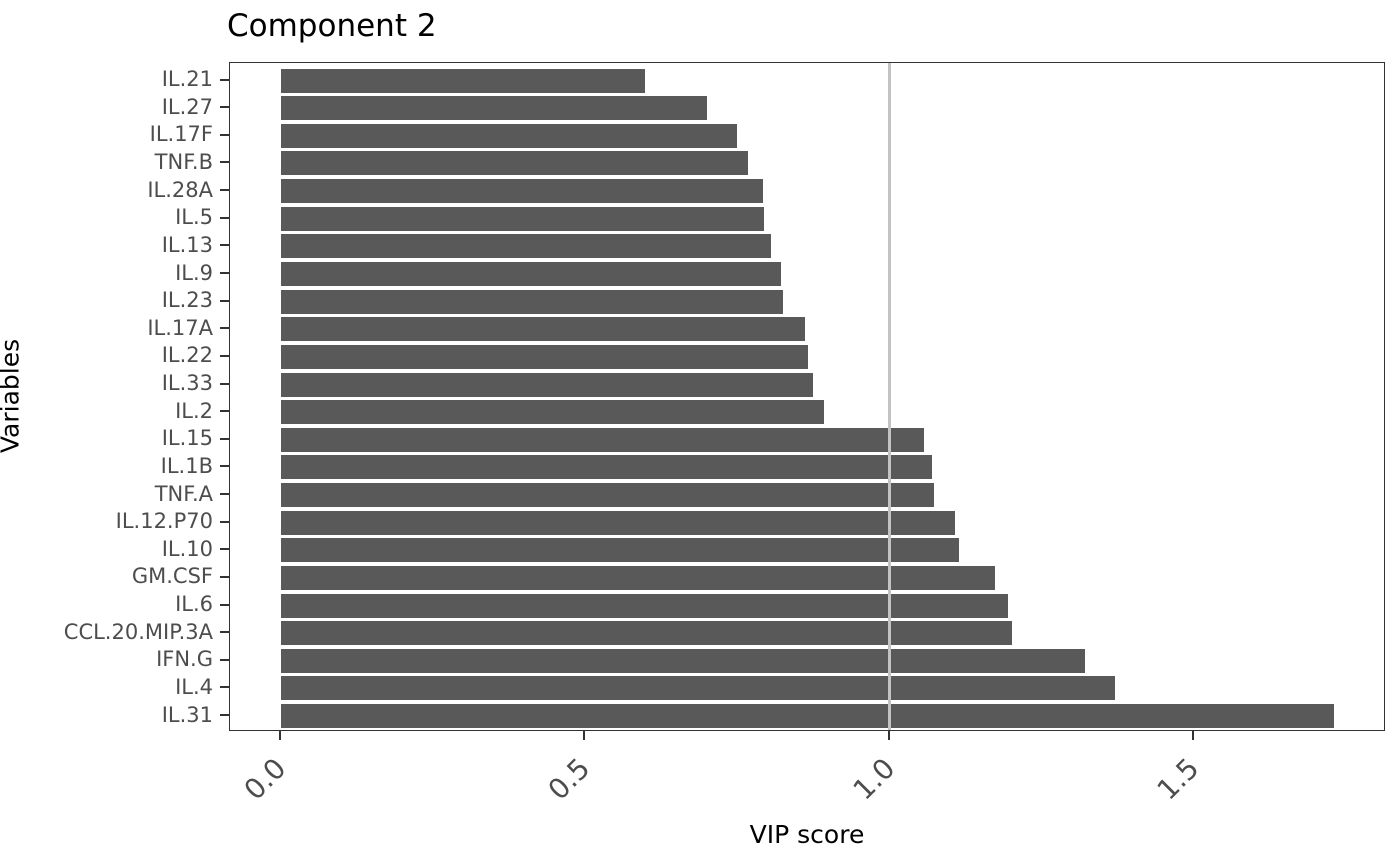  What do you see at coordinates (807, 834) in the screenshot?
I see `x-axis-title: VIP score` at bounding box center [807, 834].